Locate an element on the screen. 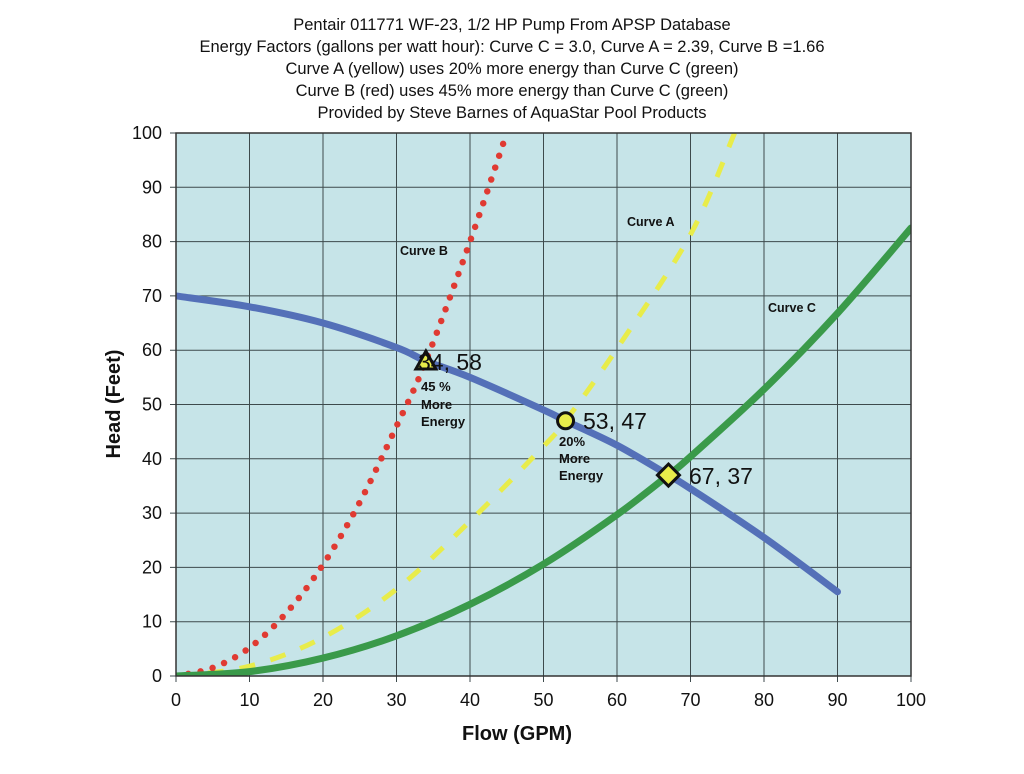 This screenshot has width=1024, height=774. y-tick-labels: 0 10 20 30 40 50 60 70 80 90 100 is located at coordinates (147, 404).